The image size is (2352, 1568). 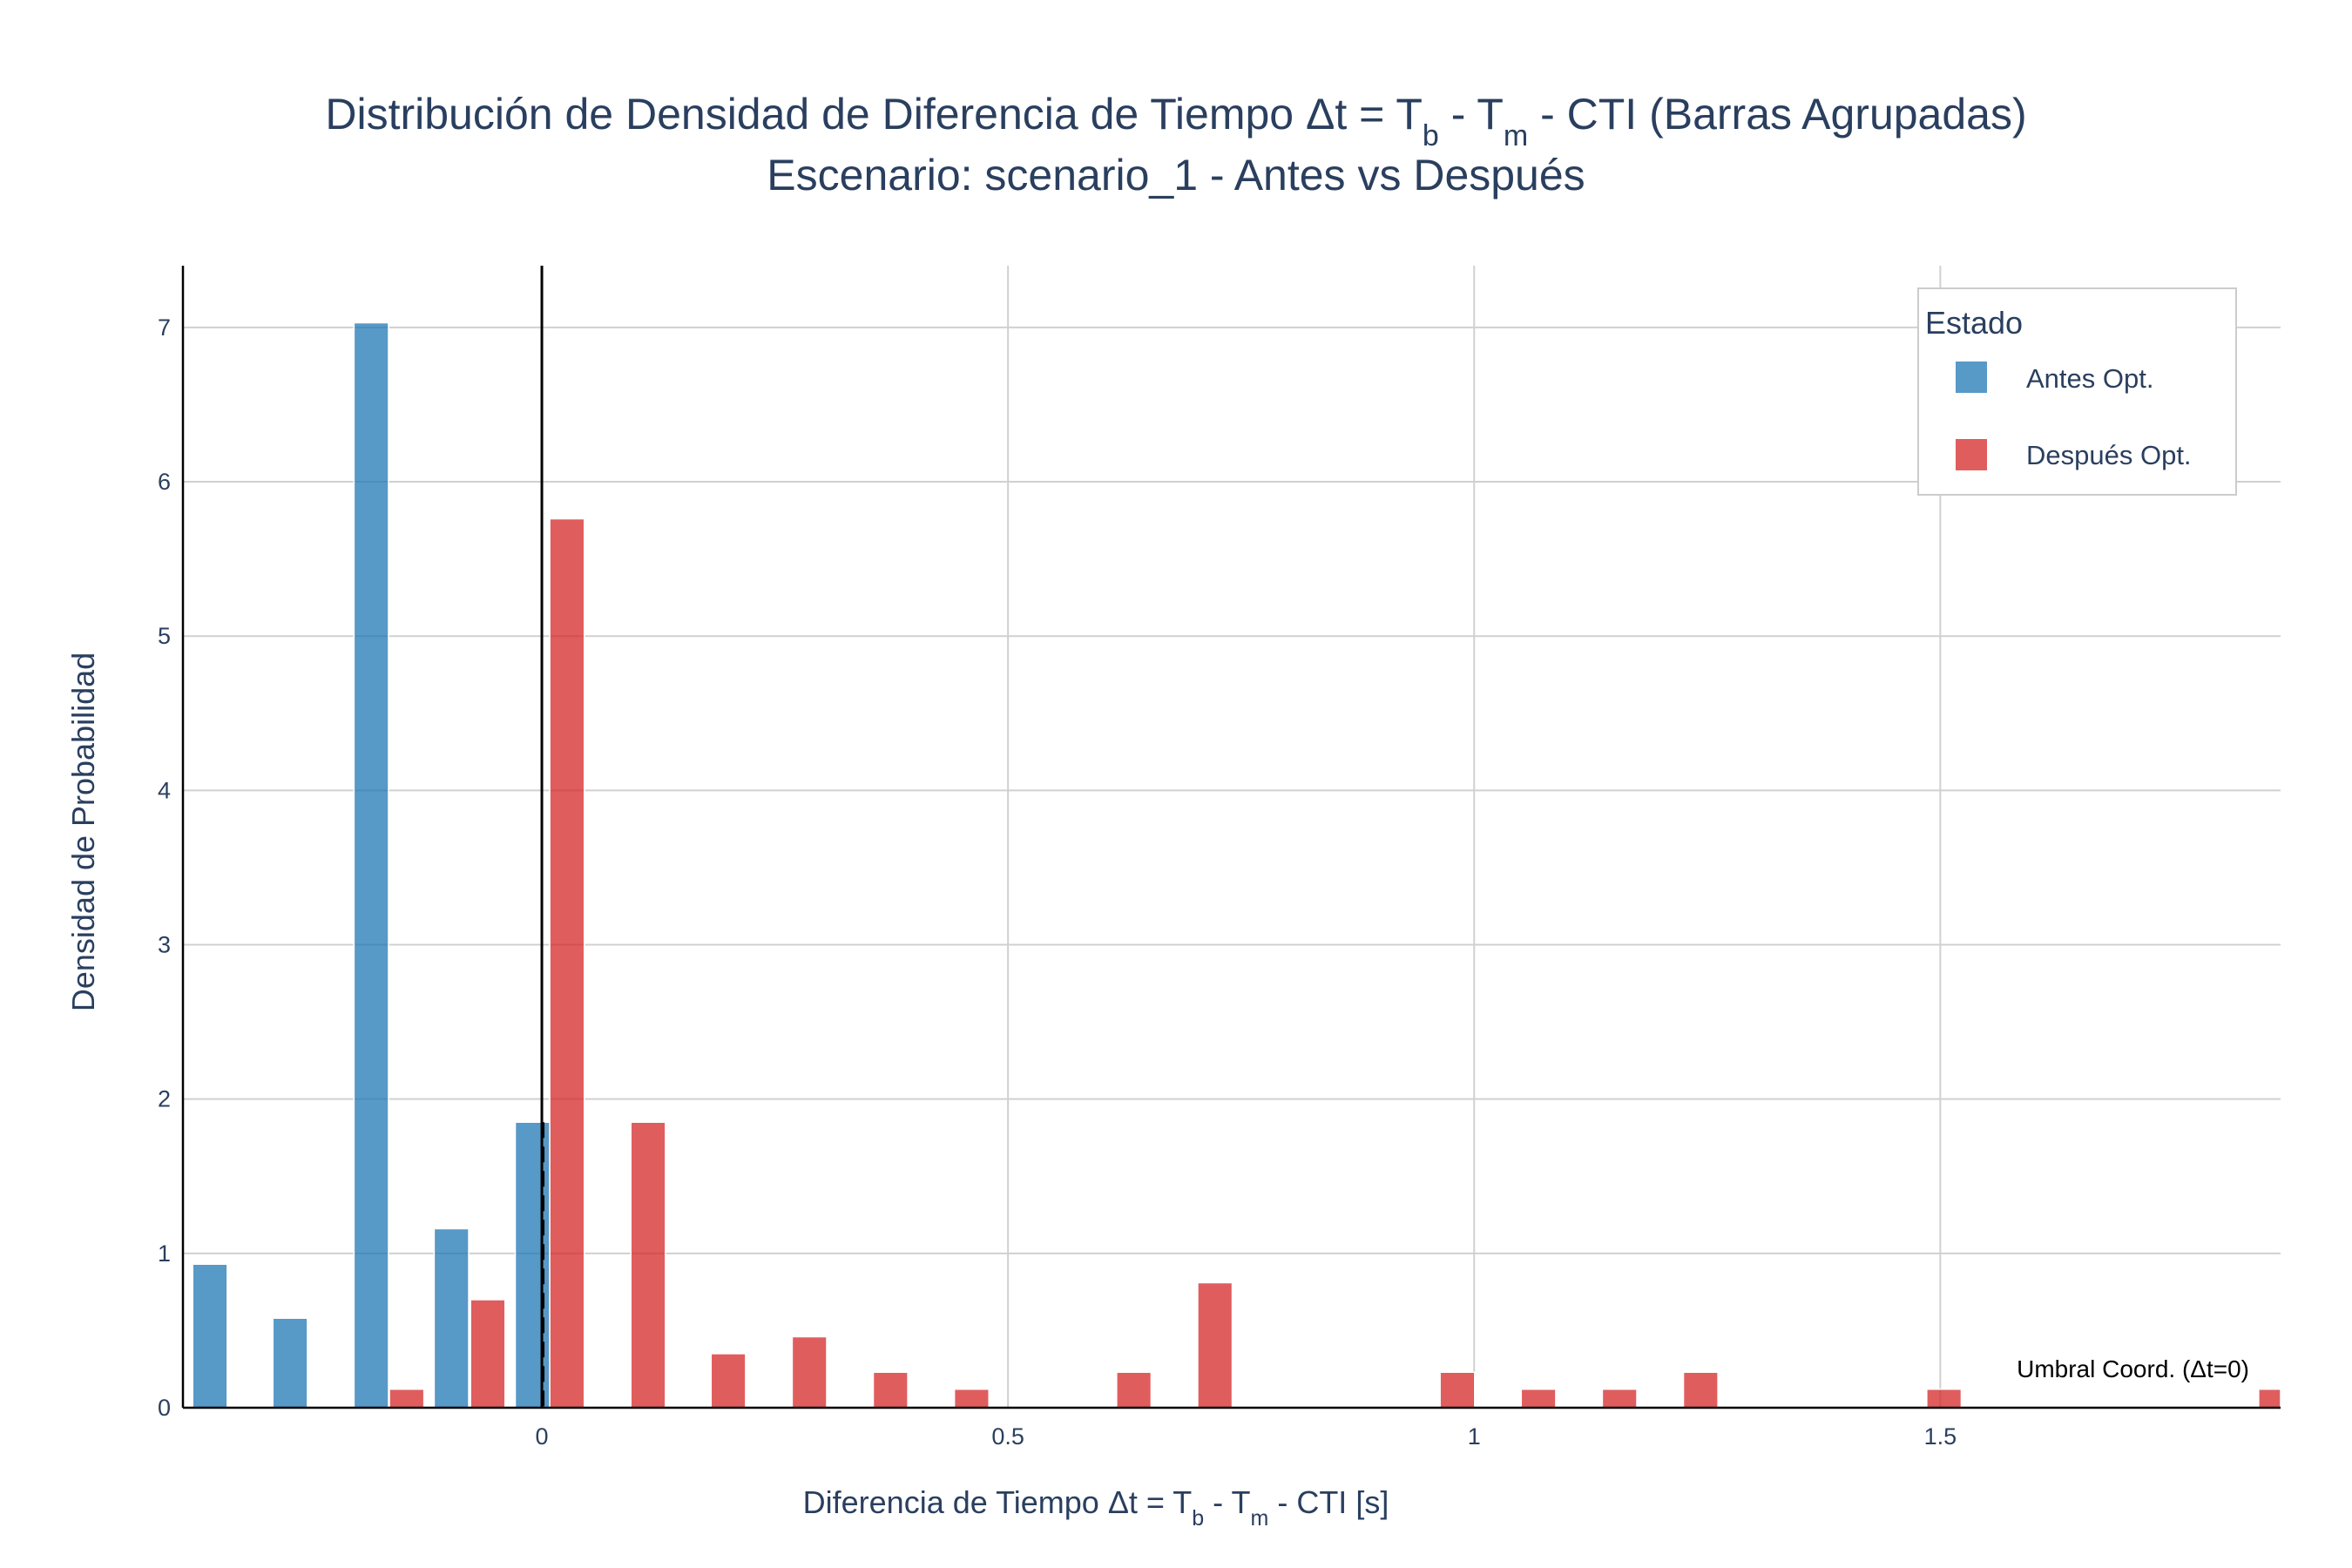 I want to click on x-tick-labels: 0 0.5 1 1.5, so click(x=1246, y=1437).